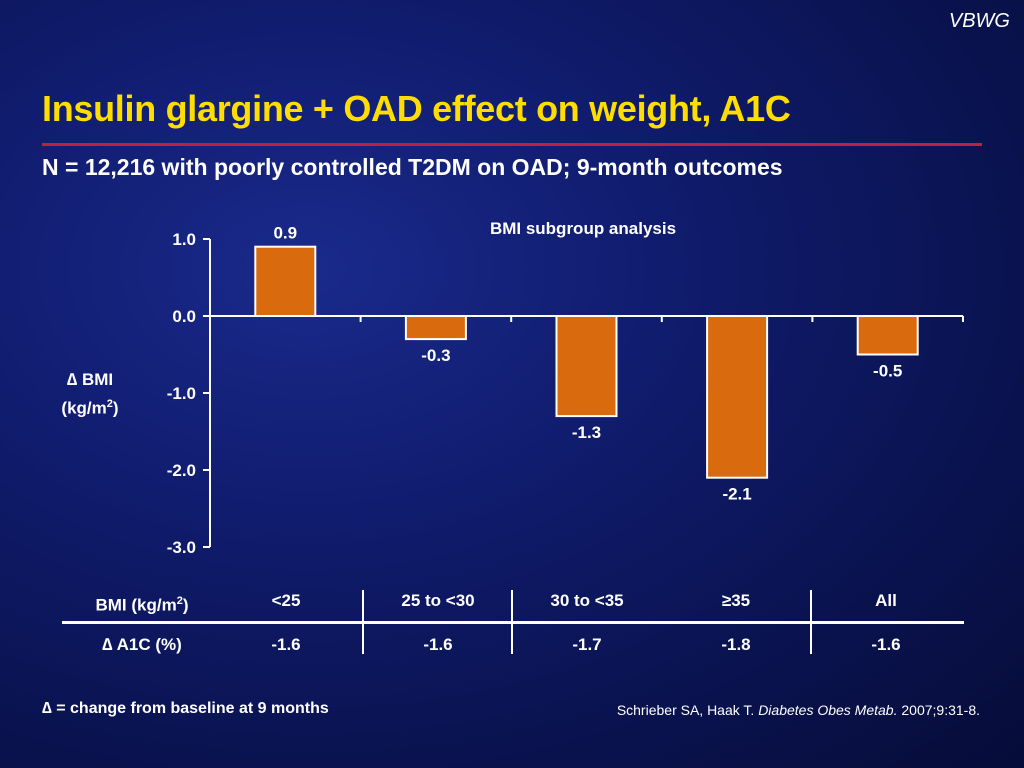 This screenshot has height=768, width=1024. What do you see at coordinates (887, 371) in the screenshot?
I see `bar-value-label: -0.5` at bounding box center [887, 371].